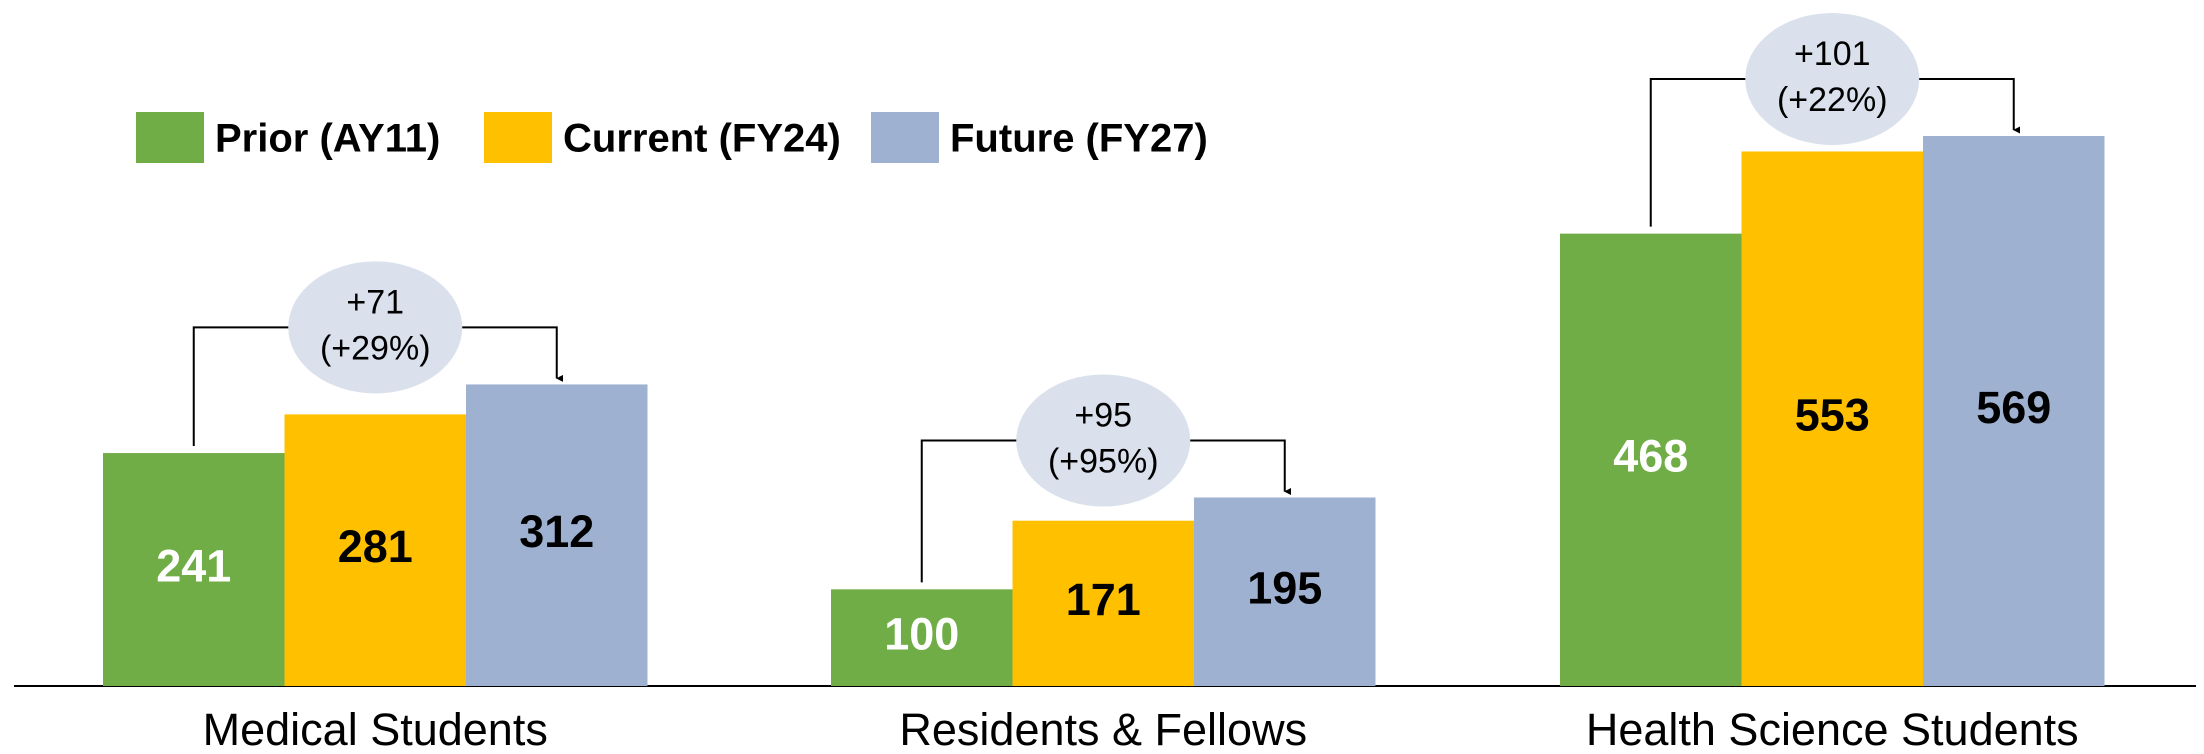 The height and width of the screenshot is (754, 2204). Describe the element at coordinates (556, 531) in the screenshot. I see `value-label: 312` at that location.